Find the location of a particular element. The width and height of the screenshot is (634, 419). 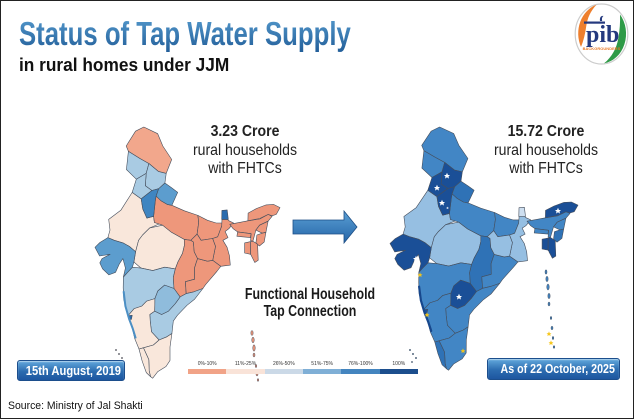

svg-text: BACKGROUNDERS is located at coordinates (602, 48).